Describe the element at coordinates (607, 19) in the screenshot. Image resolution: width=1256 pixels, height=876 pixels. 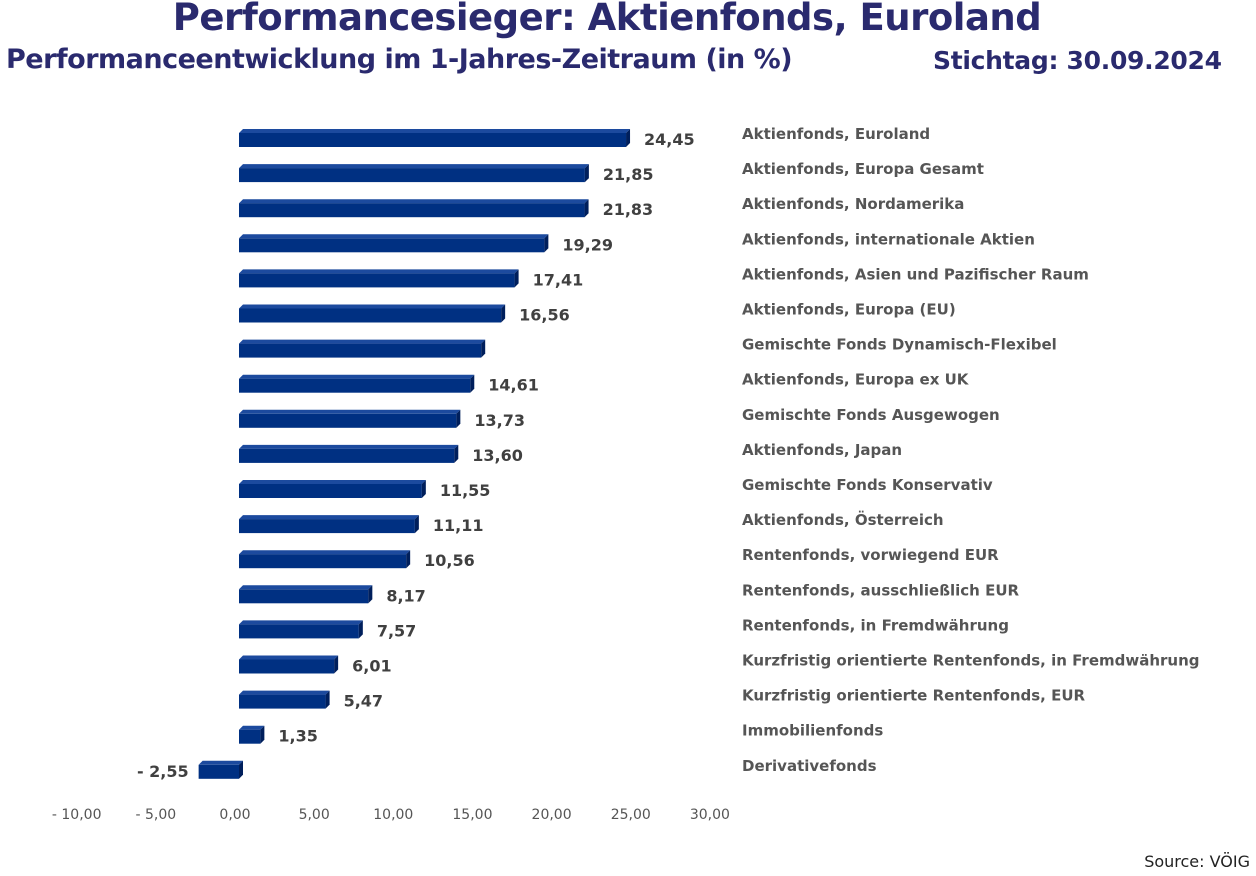
I see `chart-title: Performancesieger: Aktienfonds, Euroland` at that location.